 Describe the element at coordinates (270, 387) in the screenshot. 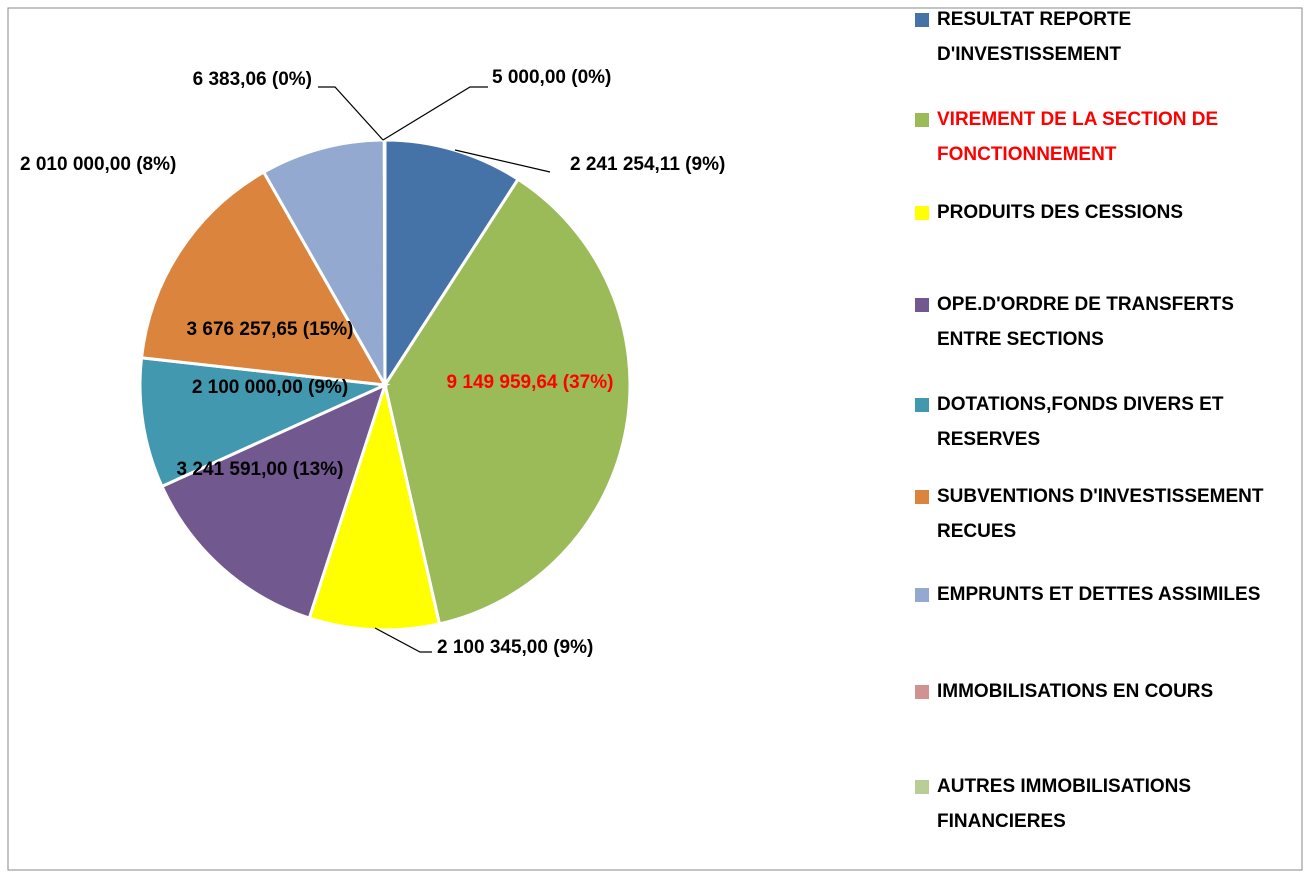

I see `data-label: 2 100 000,00 (9%)` at that location.